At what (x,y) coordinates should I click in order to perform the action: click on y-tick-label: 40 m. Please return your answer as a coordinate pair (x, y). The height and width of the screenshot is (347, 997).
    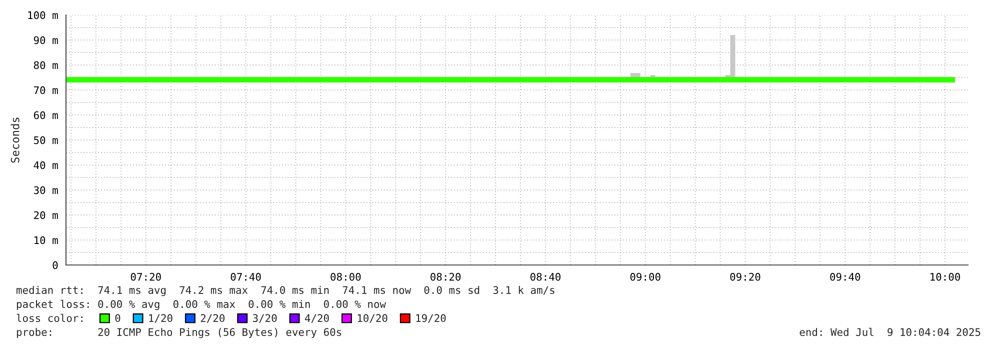
    Looking at the image, I should click on (46, 165).